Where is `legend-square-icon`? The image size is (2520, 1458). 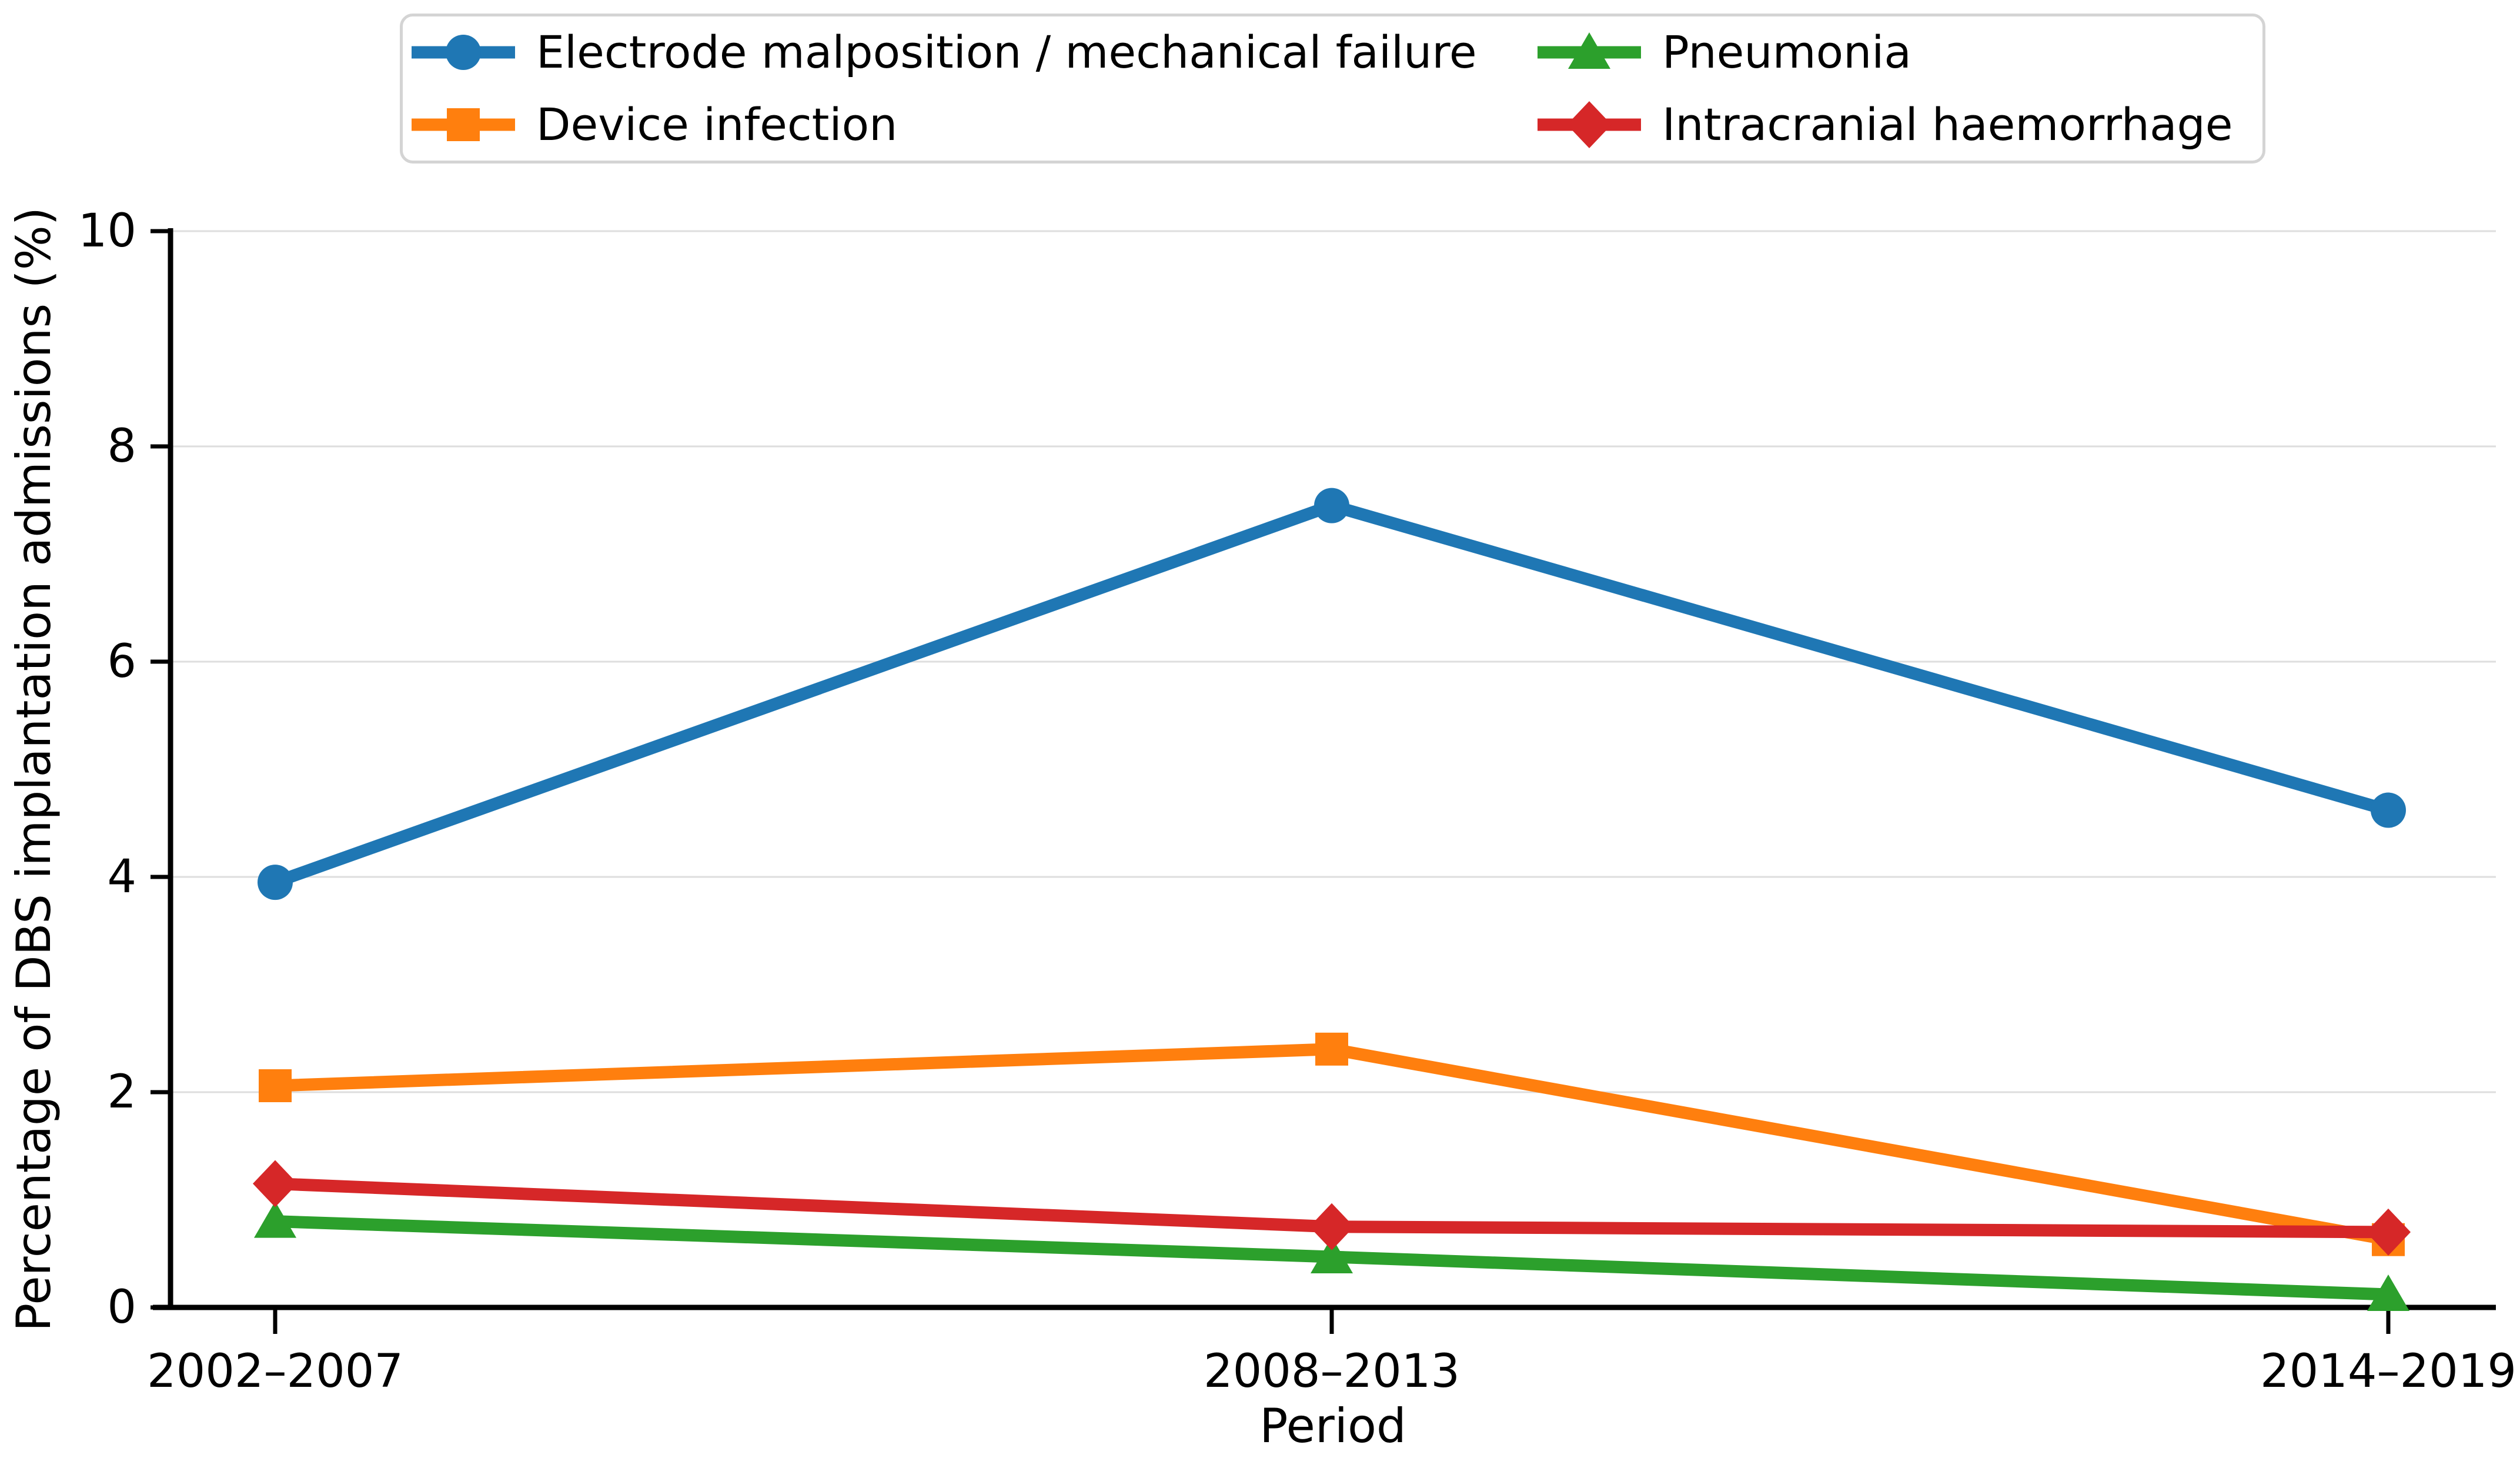 legend-square-icon is located at coordinates (463, 124).